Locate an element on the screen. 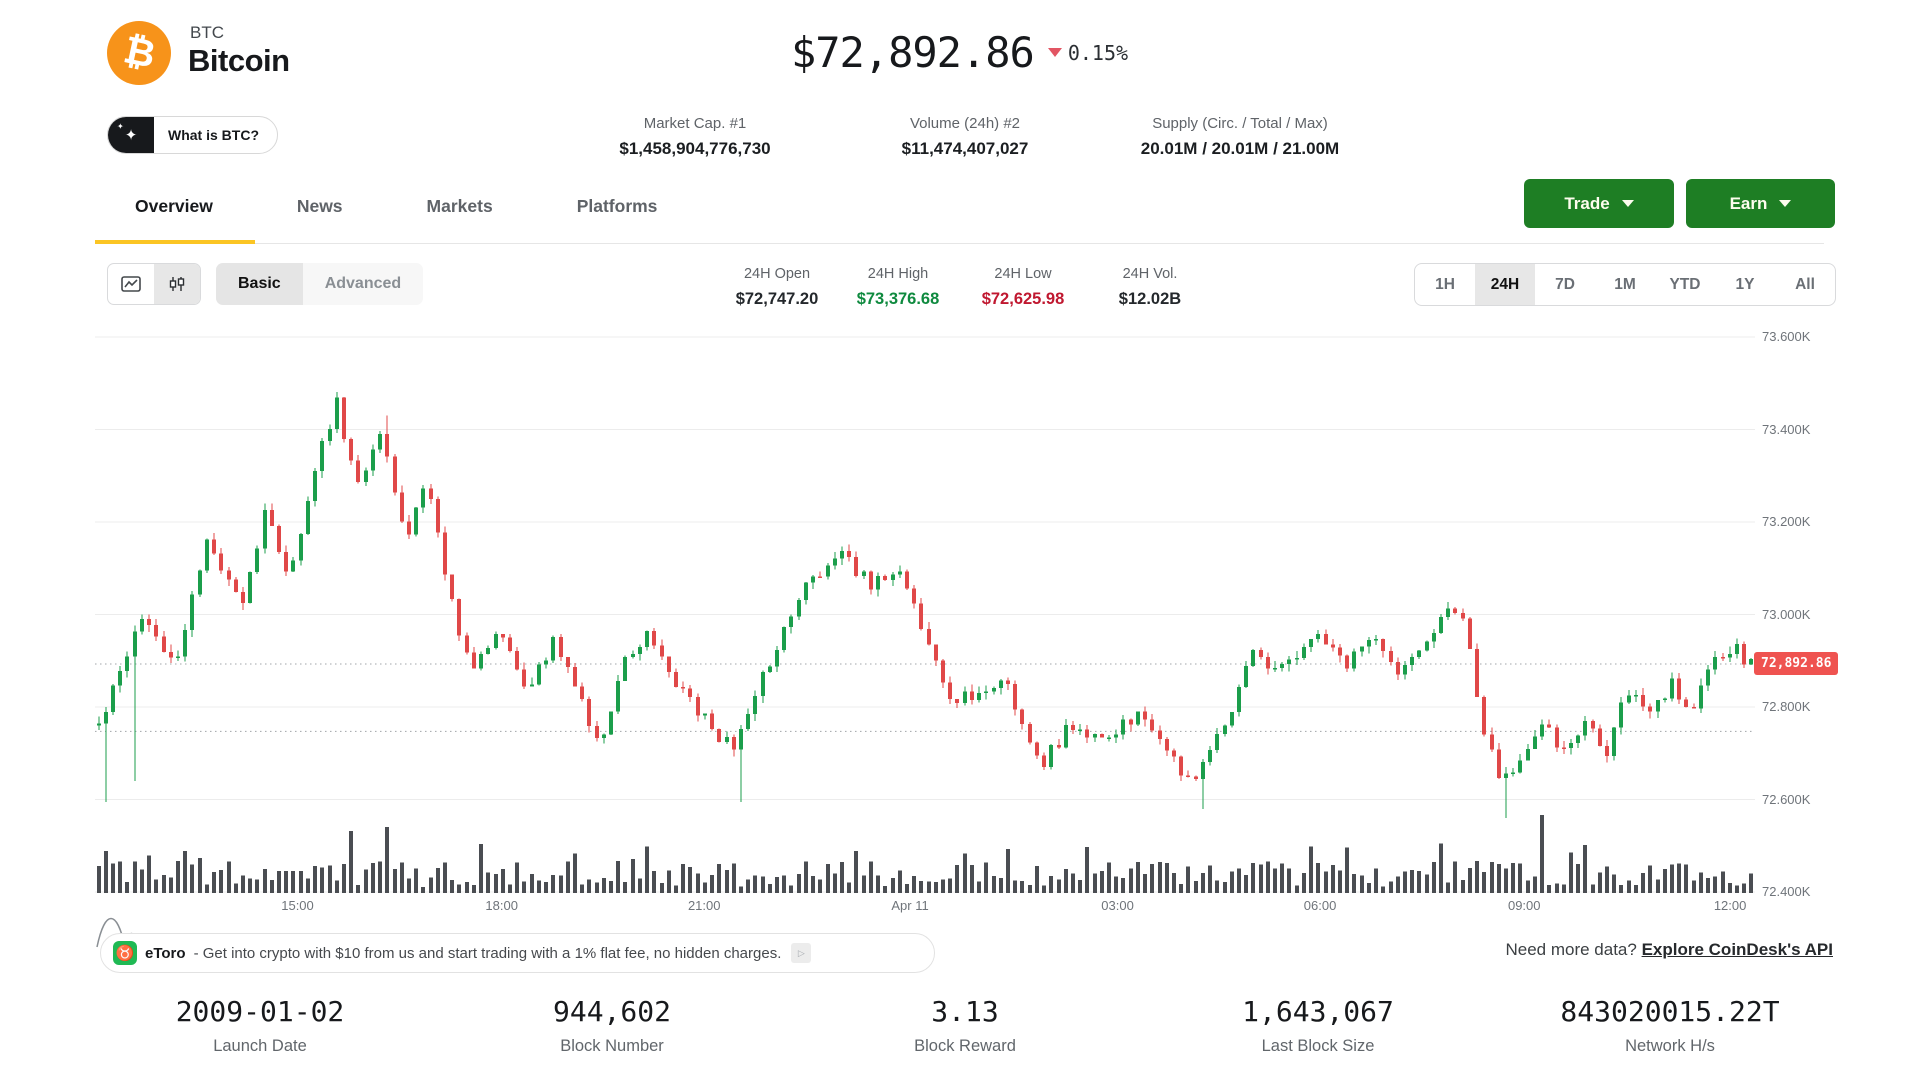 Image resolution: width=1919 pixels, height=1080 pixels. network-hs-label: Network H/s is located at coordinates (1670, 1046).